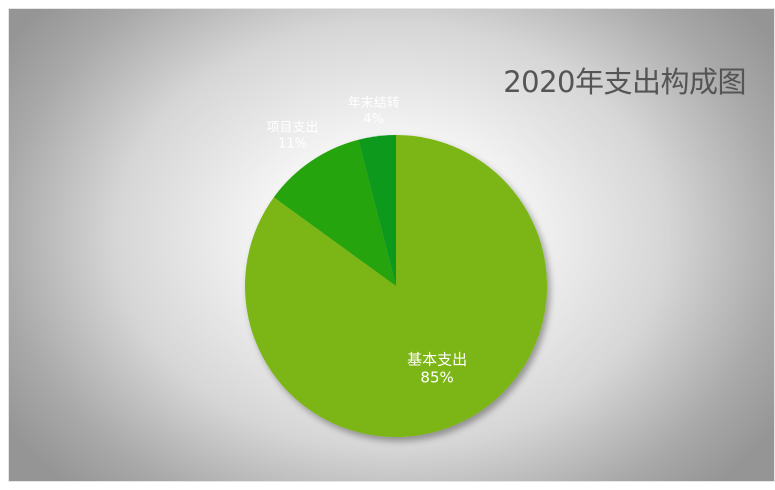 The image size is (775, 490). I want to click on pie-slice-3-label: 年末结转 4%, so click(374, 111).